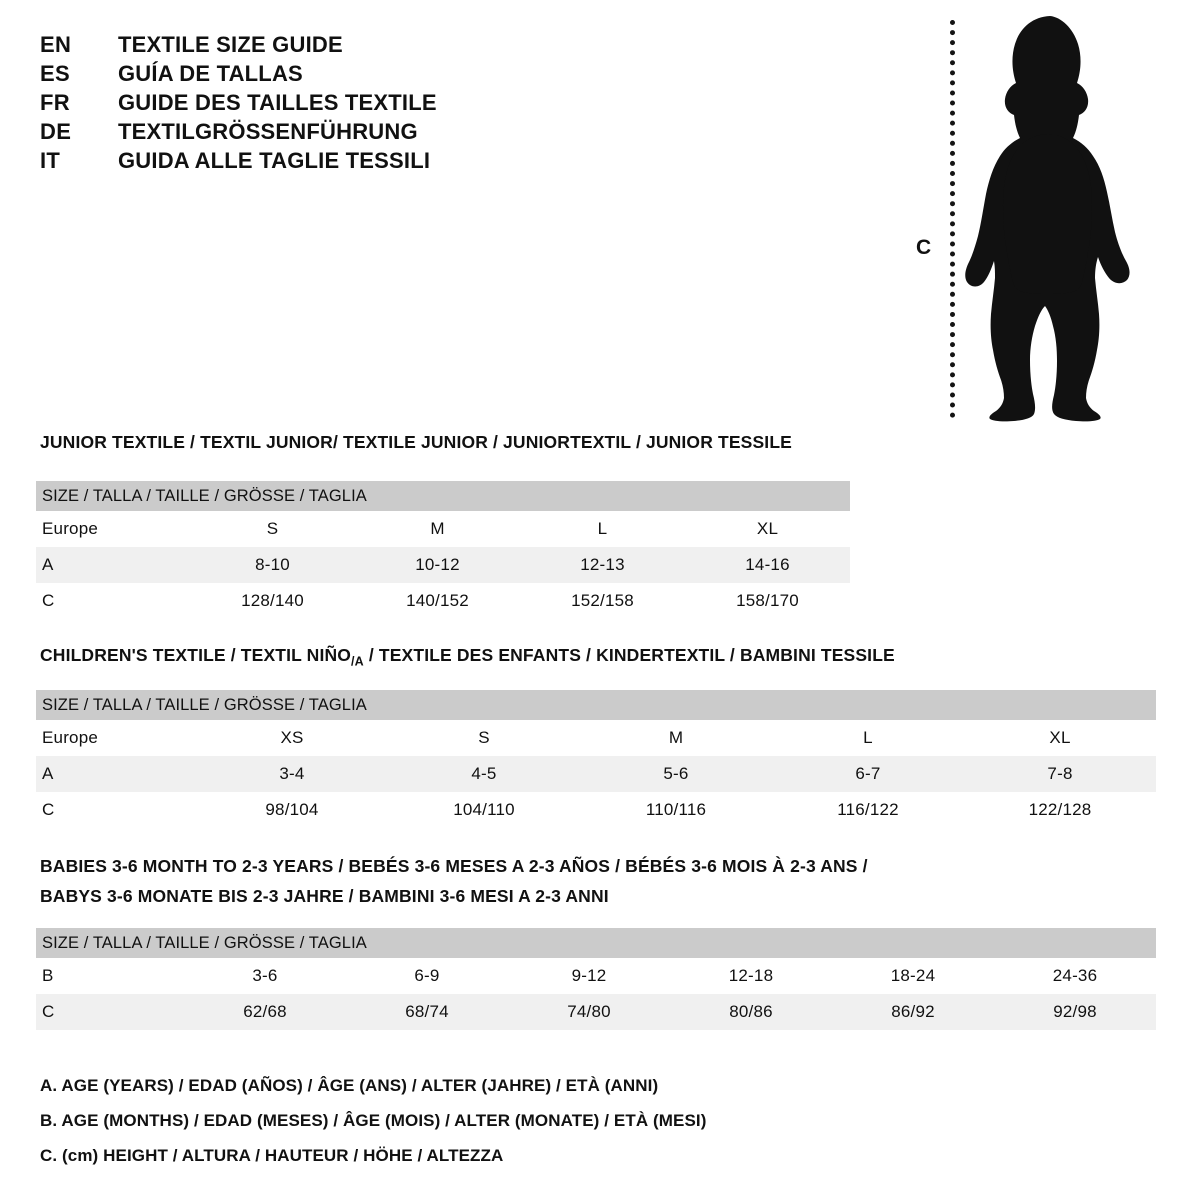 The image size is (1200, 1200). What do you see at coordinates (116, 810) in the screenshot?
I see `children-row-label-c: C` at bounding box center [116, 810].